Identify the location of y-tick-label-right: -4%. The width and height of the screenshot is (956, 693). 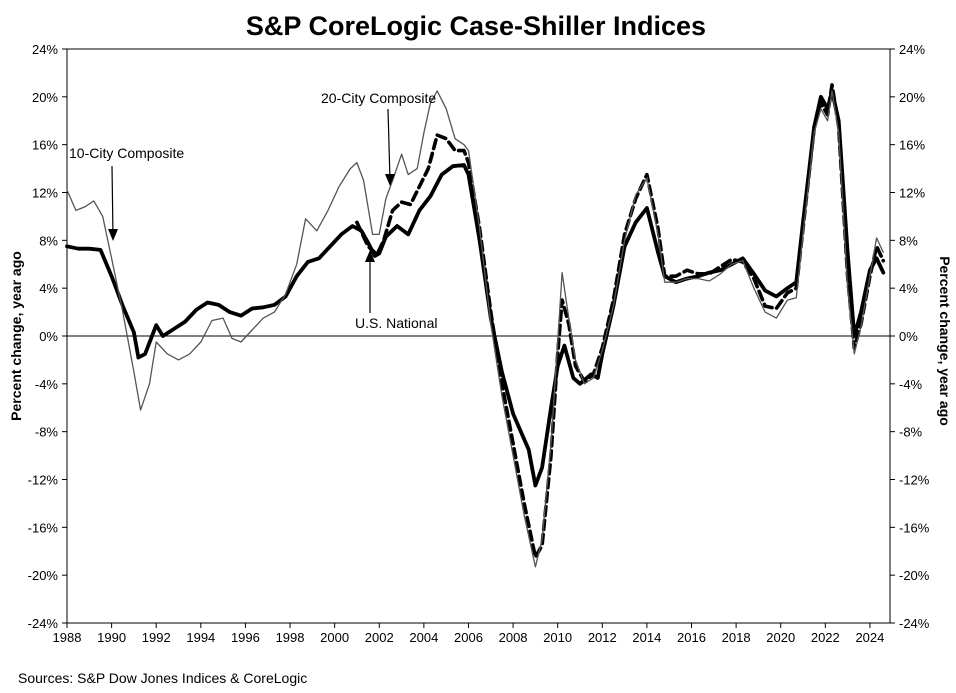
(911, 384).